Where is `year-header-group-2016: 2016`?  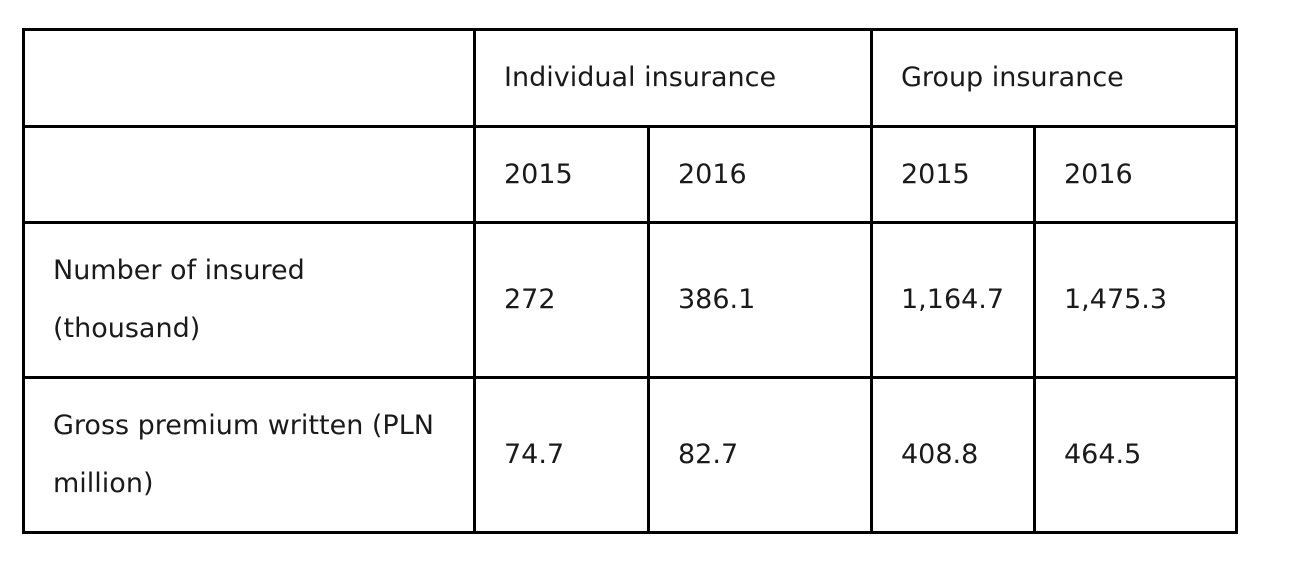 year-header-group-2016: 2016 is located at coordinates (1135, 174).